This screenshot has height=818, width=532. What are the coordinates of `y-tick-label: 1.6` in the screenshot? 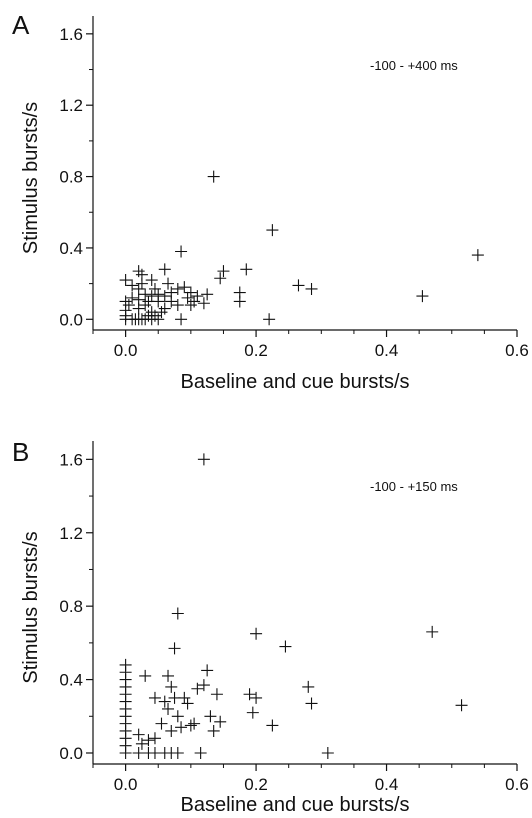 It's located at (71, 34).